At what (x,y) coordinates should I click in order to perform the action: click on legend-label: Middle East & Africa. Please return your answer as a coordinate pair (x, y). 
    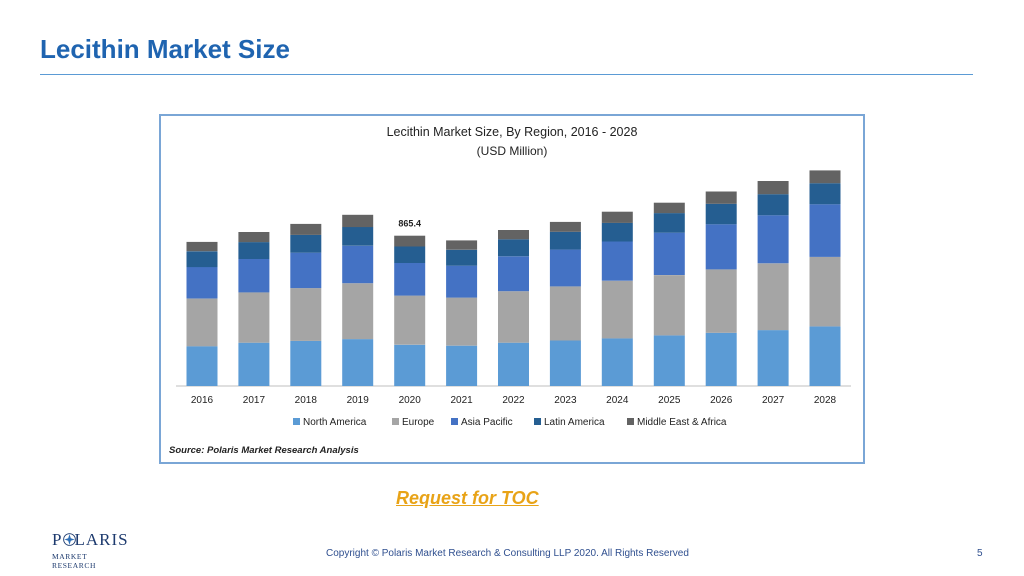
    Looking at the image, I should click on (682, 422).